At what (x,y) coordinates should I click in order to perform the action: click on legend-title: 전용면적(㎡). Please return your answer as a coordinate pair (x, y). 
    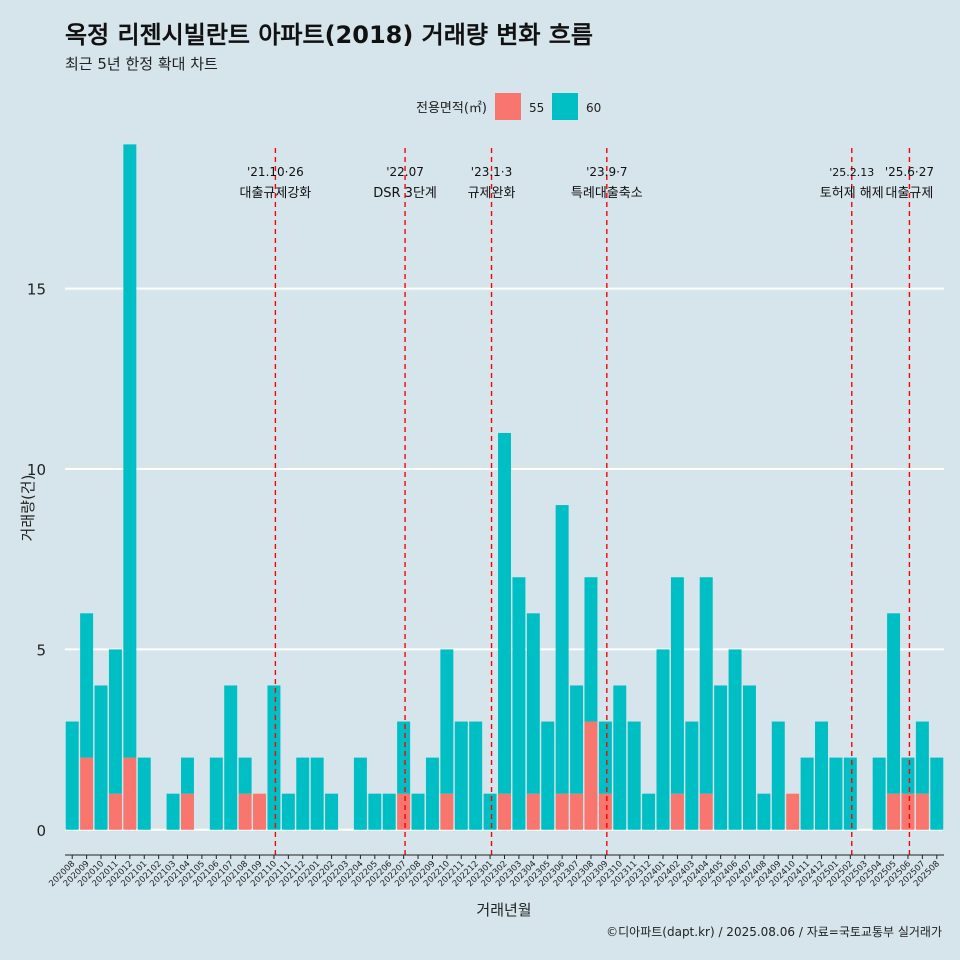
    Looking at the image, I should click on (451, 108).